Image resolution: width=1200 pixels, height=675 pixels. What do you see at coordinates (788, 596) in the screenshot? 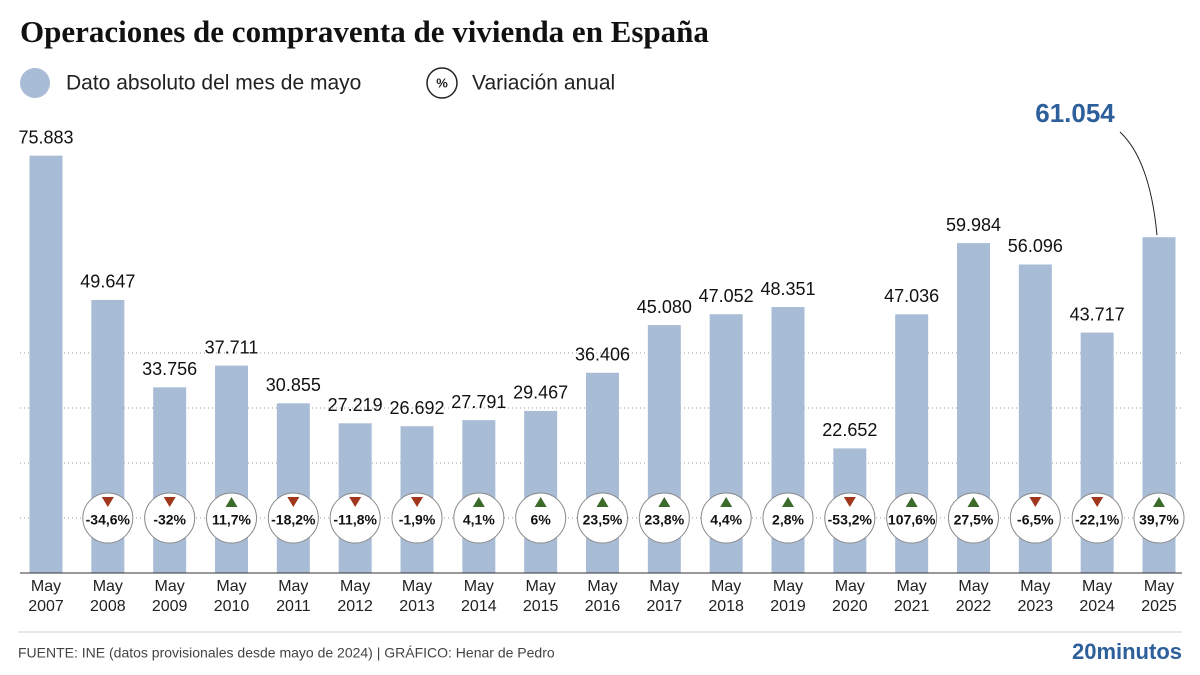
I see `x-tick-label: May 2019` at bounding box center [788, 596].